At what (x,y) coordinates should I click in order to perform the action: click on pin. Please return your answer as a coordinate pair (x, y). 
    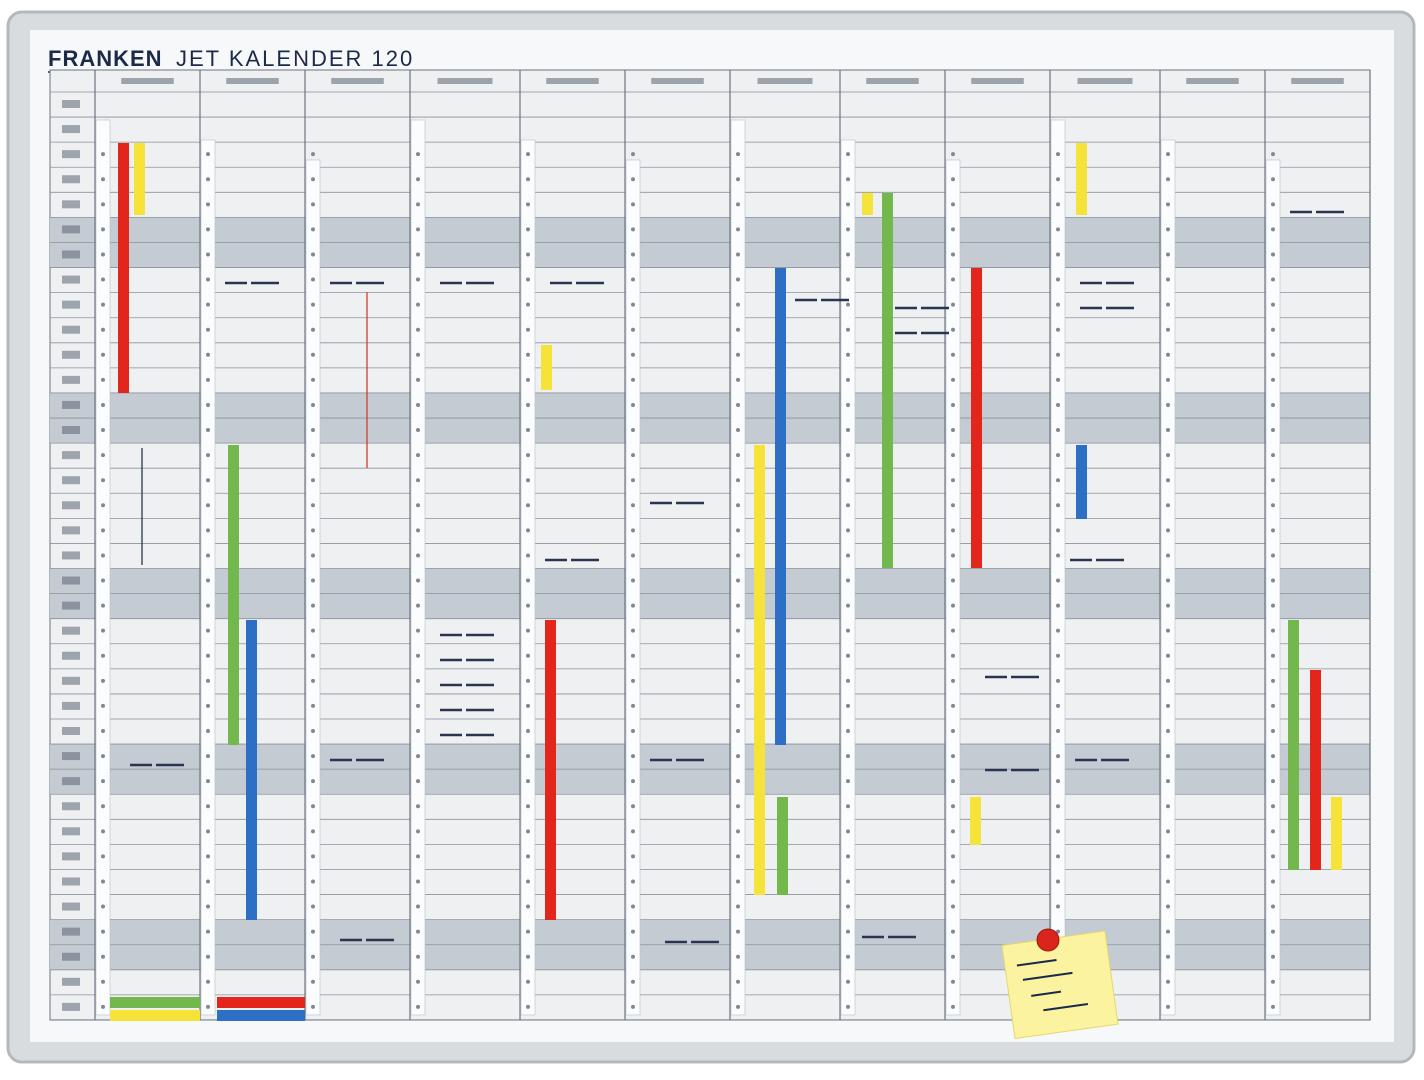
    Looking at the image, I should click on (1048, 940).